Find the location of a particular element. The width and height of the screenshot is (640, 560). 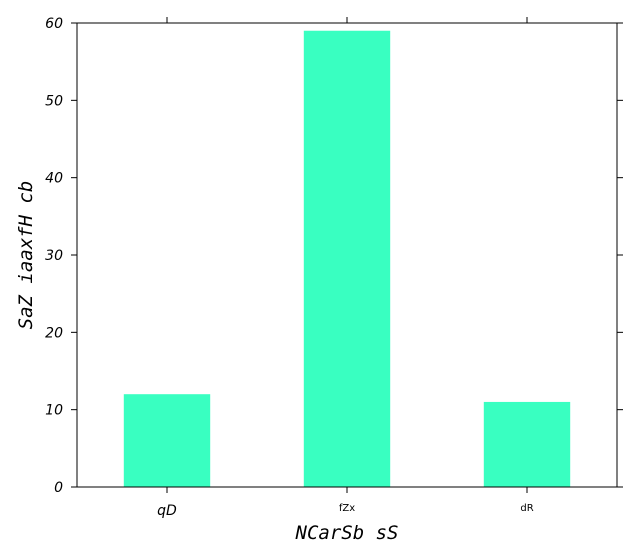

x-tick-label-dR: dR is located at coordinates (526, 508).